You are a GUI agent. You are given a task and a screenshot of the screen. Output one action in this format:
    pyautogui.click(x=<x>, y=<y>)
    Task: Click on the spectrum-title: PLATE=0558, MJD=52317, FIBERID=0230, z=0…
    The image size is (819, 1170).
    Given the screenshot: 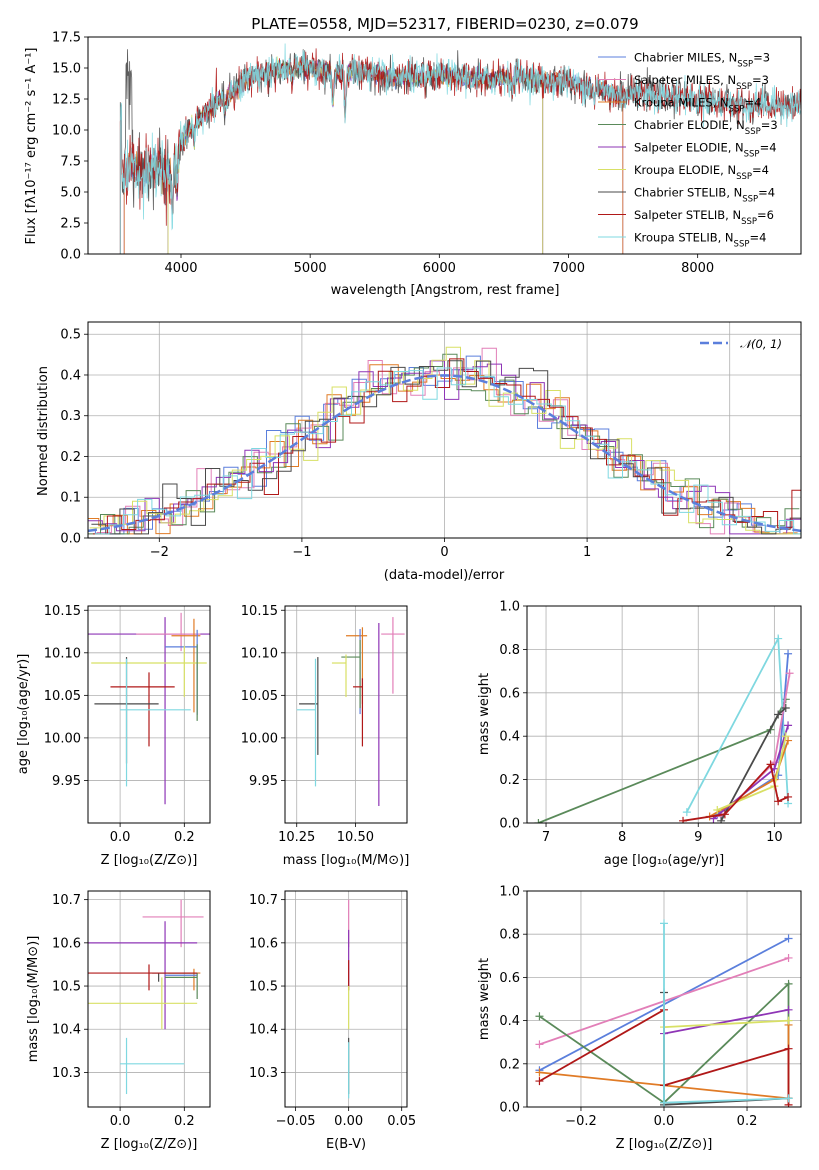 What is the action you would take?
    pyautogui.click(x=444, y=24)
    